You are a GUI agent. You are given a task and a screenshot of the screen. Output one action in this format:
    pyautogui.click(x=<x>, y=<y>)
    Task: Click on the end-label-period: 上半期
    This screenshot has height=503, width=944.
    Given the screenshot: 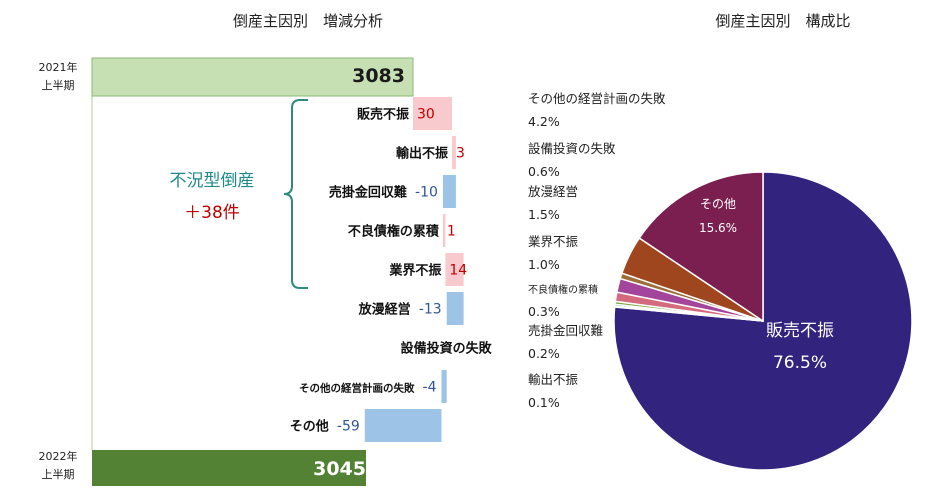 What is the action you would take?
    pyautogui.click(x=58, y=474)
    